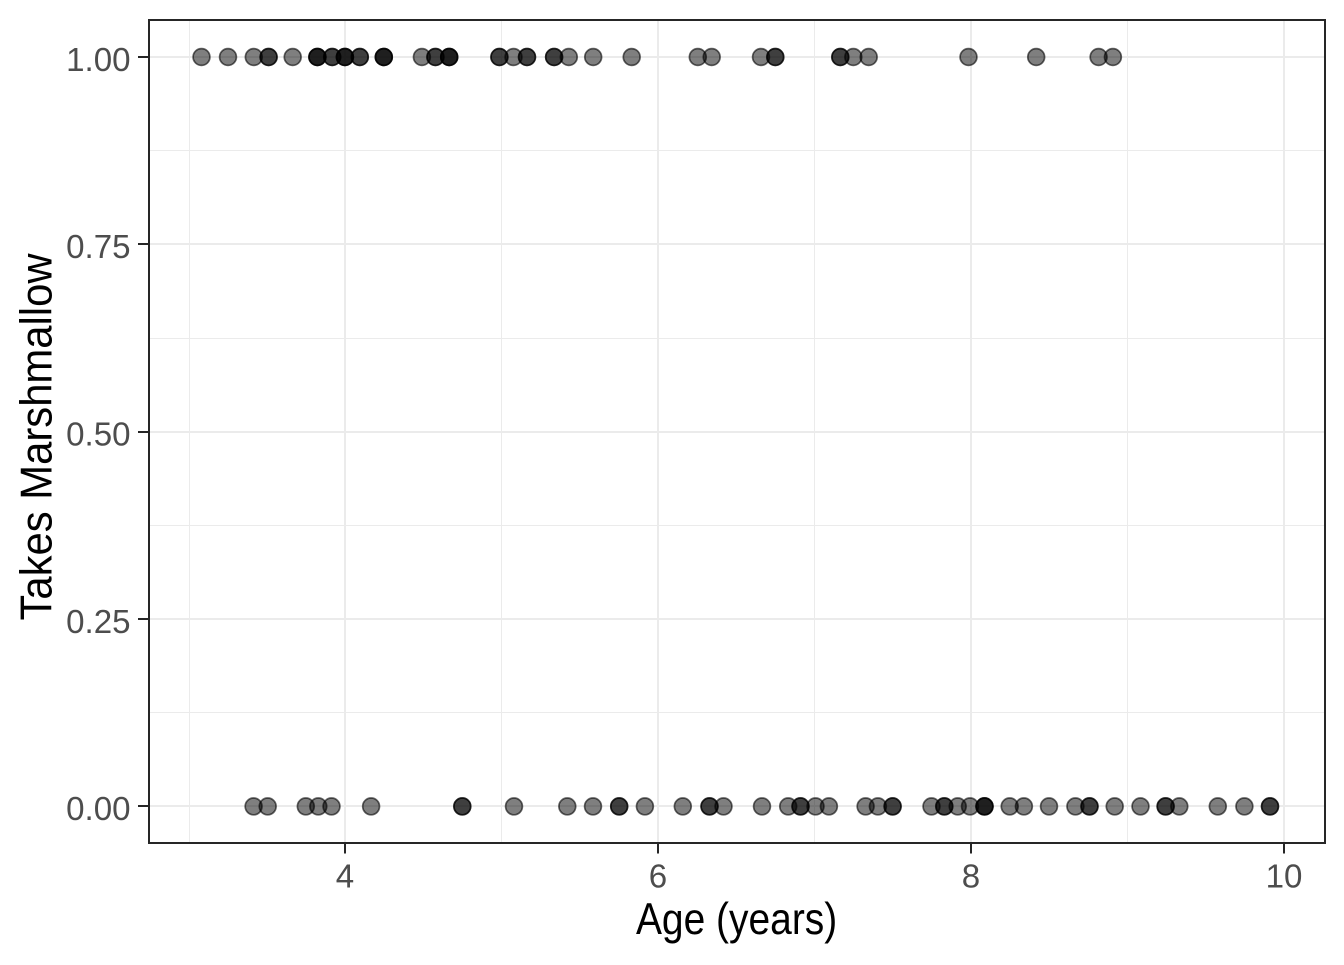 The width and height of the screenshot is (1344, 965). What do you see at coordinates (736, 919) in the screenshot?
I see `svg-text: Age (years)` at bounding box center [736, 919].